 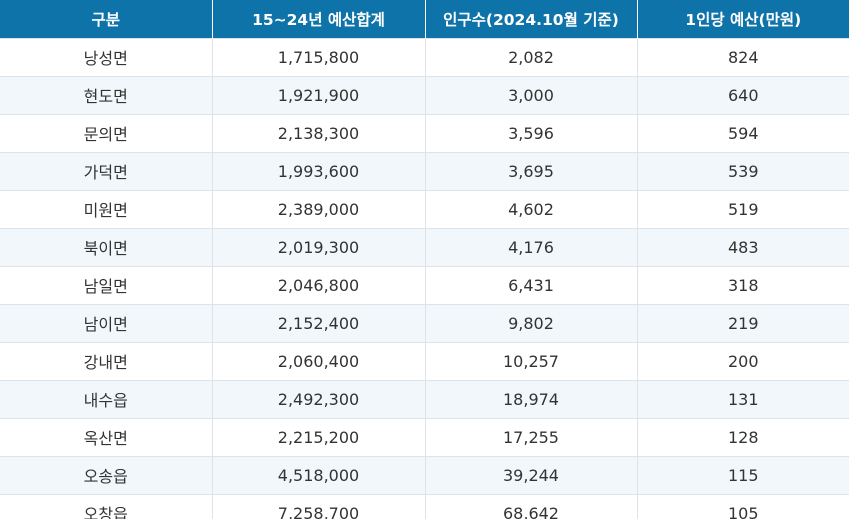 What do you see at coordinates (742, 94) in the screenshot?
I see `cell-budget-per-capita: 640` at bounding box center [742, 94].